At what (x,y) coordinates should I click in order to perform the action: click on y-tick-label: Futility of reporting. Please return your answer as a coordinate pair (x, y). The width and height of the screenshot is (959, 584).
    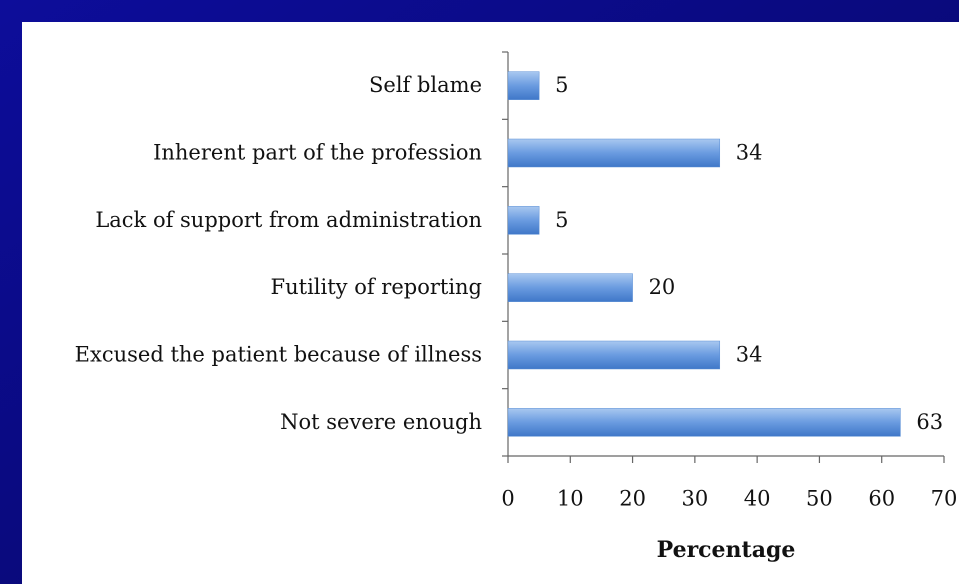
    Looking at the image, I should click on (376, 287).